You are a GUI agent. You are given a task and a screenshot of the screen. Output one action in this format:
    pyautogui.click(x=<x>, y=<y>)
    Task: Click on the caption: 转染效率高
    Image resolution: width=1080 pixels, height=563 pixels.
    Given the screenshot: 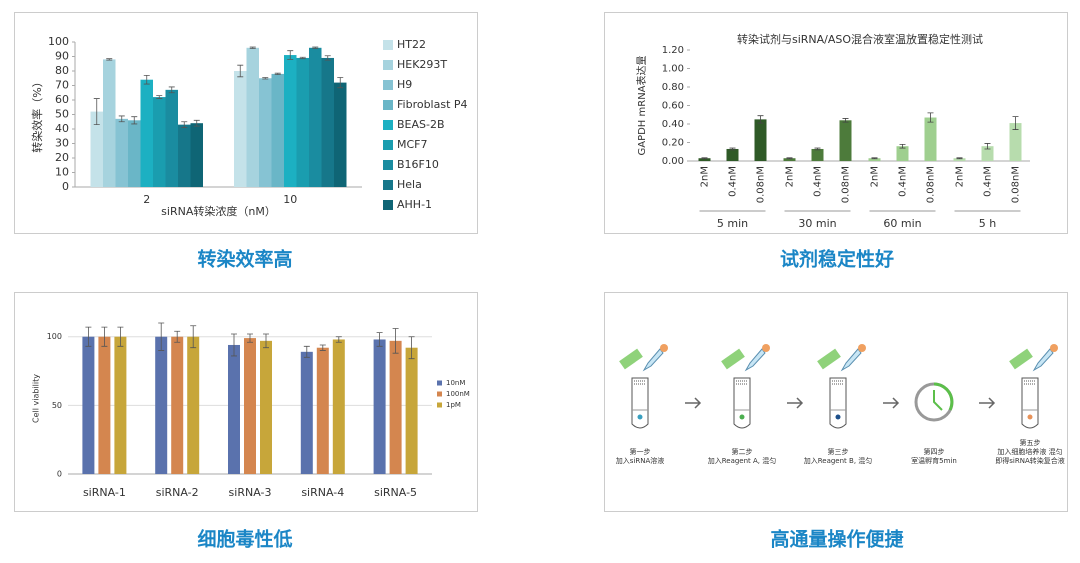 What is the action you would take?
    pyautogui.click(x=244, y=259)
    